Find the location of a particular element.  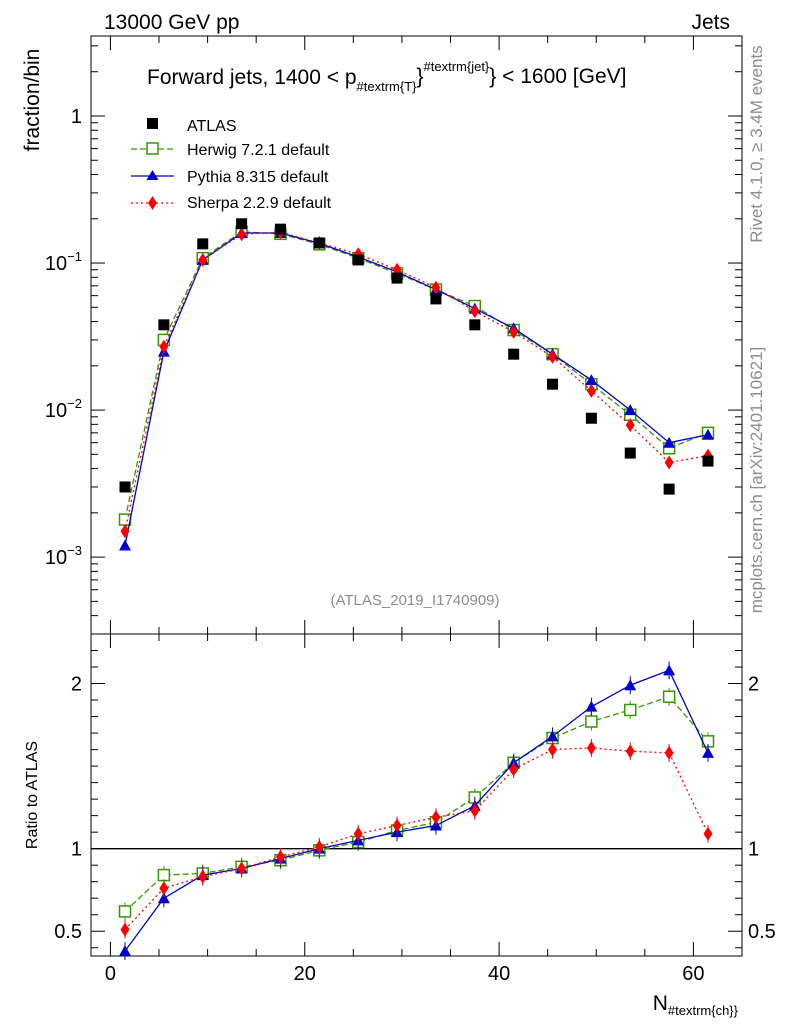

main-y-tick-label: 1 is located at coordinates (76, 117).